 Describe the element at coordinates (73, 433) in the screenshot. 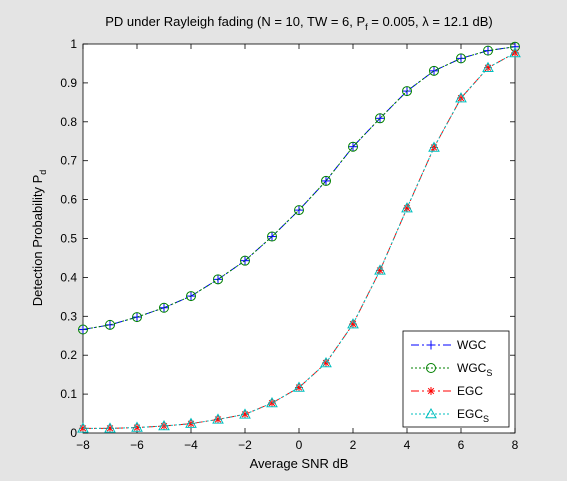

I see `y-tick-label: 0` at that location.